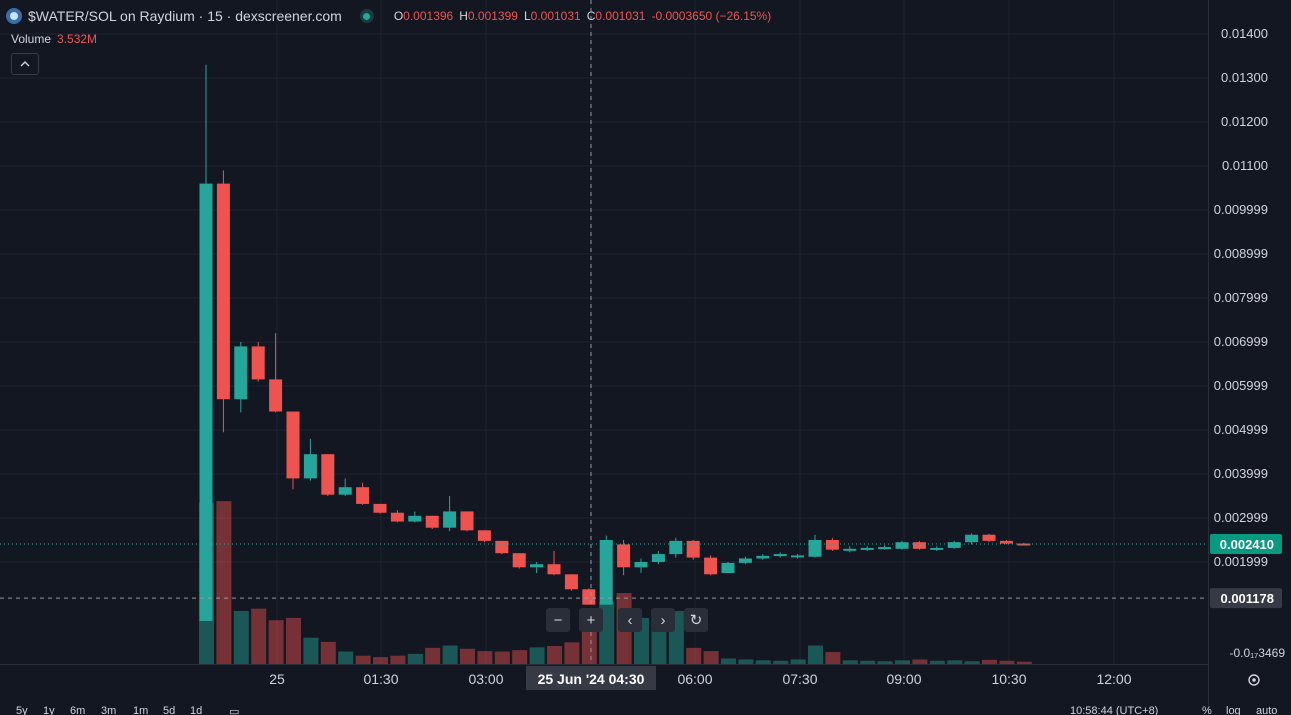 The width and height of the screenshot is (1291, 715). I want to click on x-tick-label: 06:00, so click(694, 679).